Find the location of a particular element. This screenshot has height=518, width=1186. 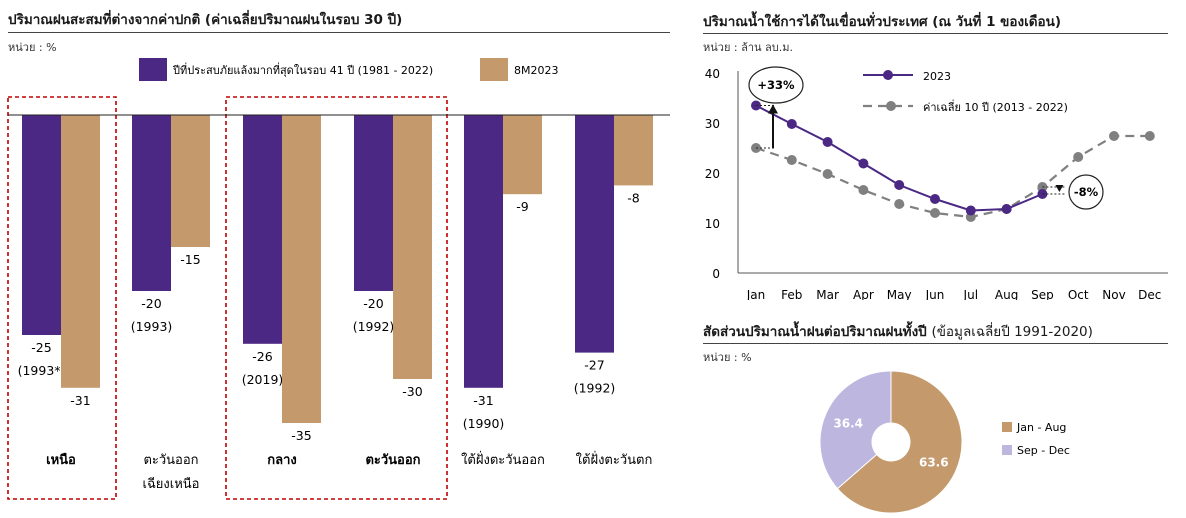

pie-legend-label: Jan - Aug is located at coordinates (1041, 427).